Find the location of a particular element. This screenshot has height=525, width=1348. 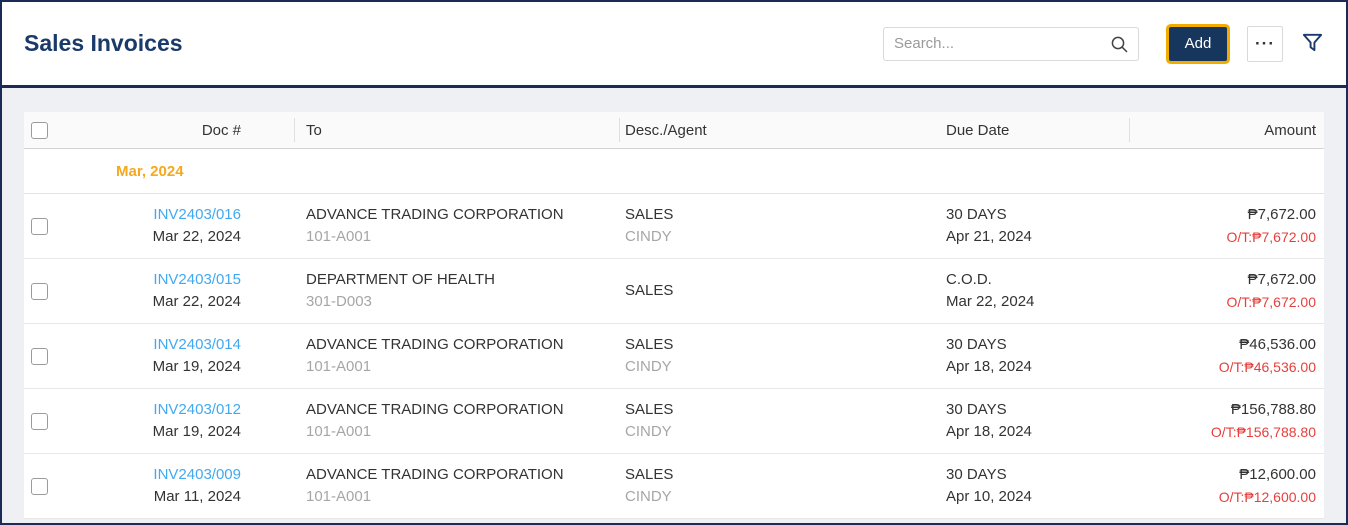

payment-terms: C.O.D. is located at coordinates (969, 279).